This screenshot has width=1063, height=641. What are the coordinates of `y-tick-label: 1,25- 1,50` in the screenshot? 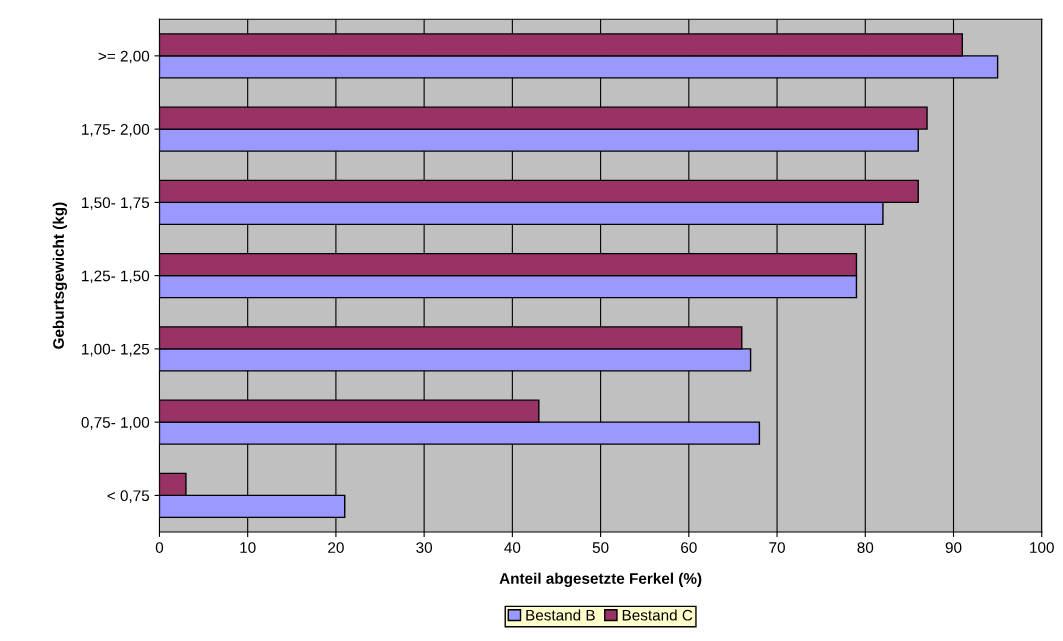 It's located at (116, 277).